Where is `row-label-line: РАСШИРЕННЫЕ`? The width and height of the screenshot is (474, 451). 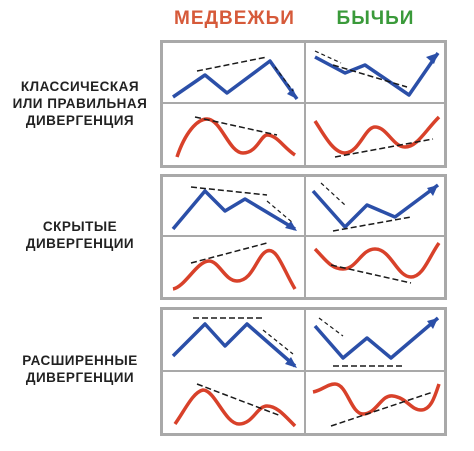
row-label-line: РАСШИРЕННЫЕ is located at coordinates (80, 360).